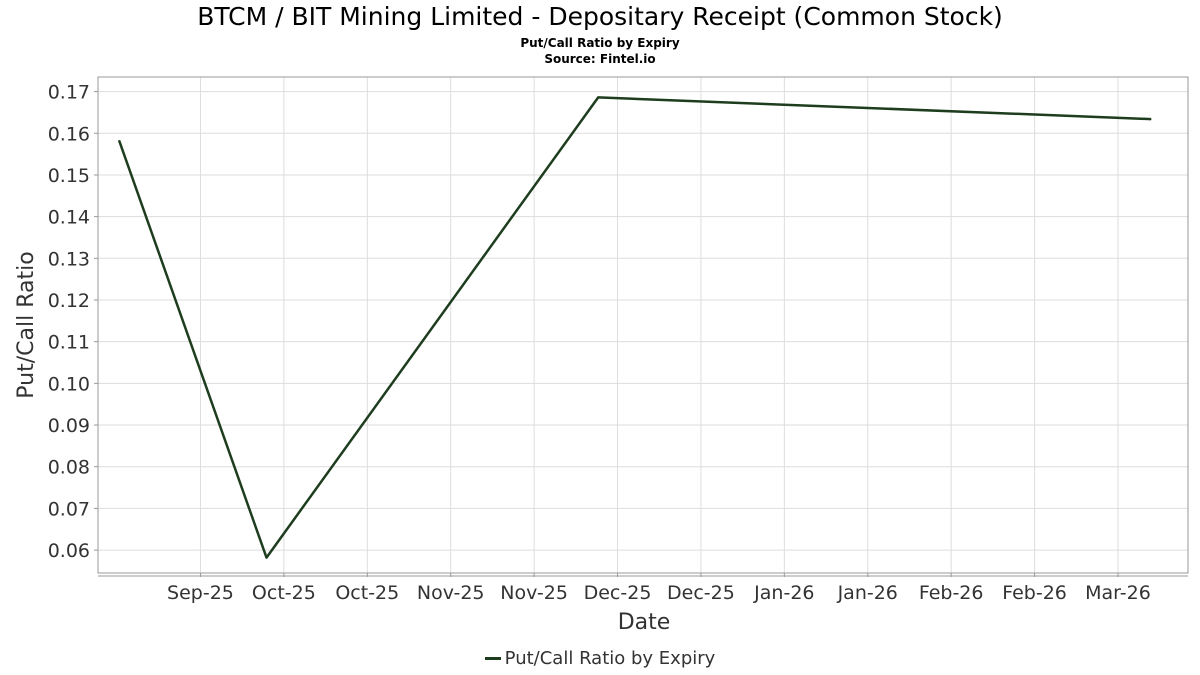 Image resolution: width=1200 pixels, height=675 pixels. Describe the element at coordinates (69, 384) in the screenshot. I see `y-tick-label: 0.10` at that location.